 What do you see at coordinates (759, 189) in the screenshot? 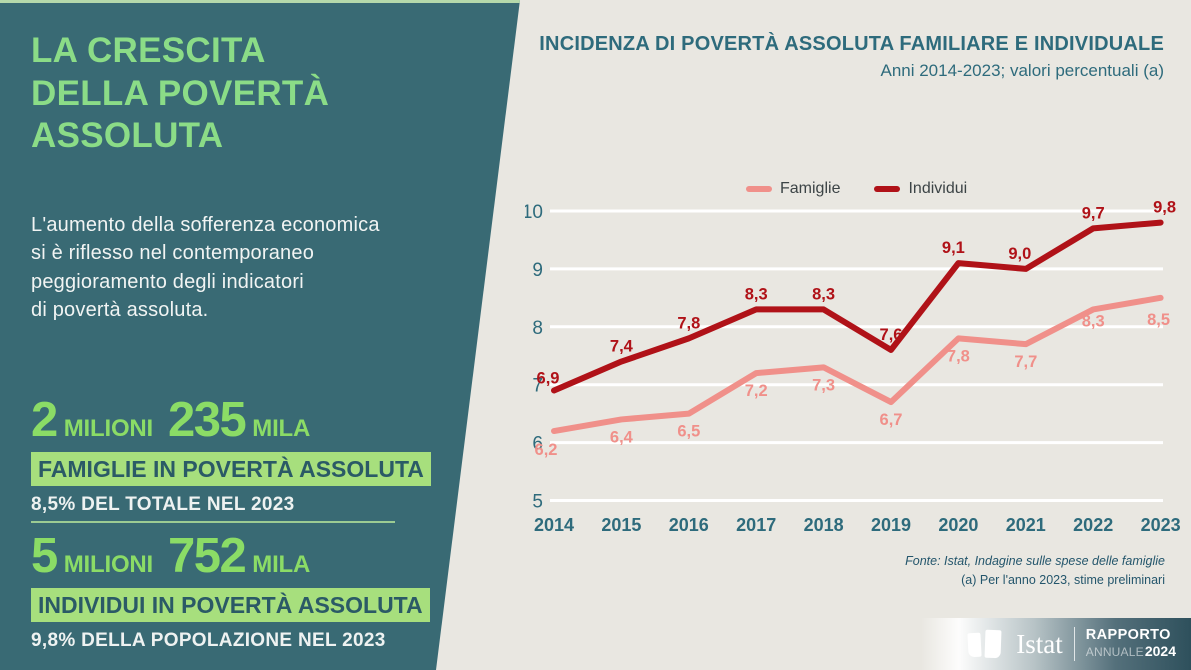
I see `famiglie-line-swatch` at bounding box center [759, 189].